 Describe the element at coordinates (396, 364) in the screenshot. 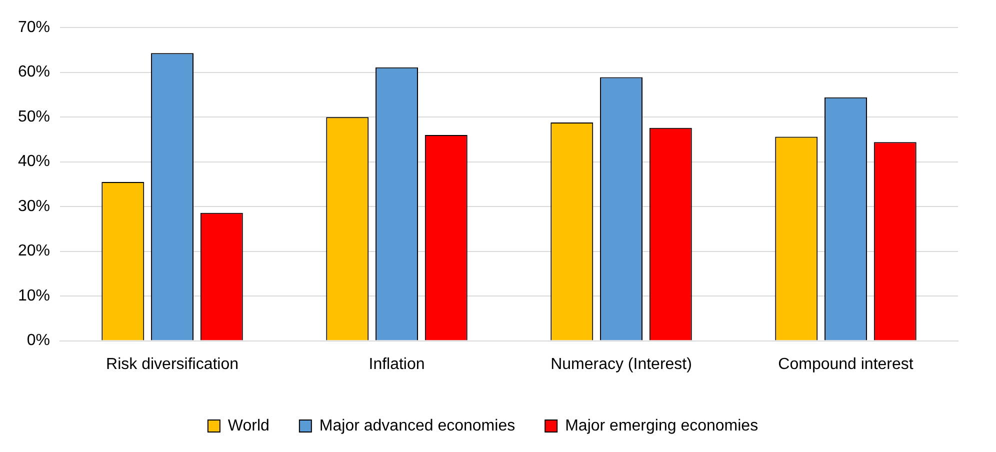

I see `x-tick-label: Inflation` at that location.